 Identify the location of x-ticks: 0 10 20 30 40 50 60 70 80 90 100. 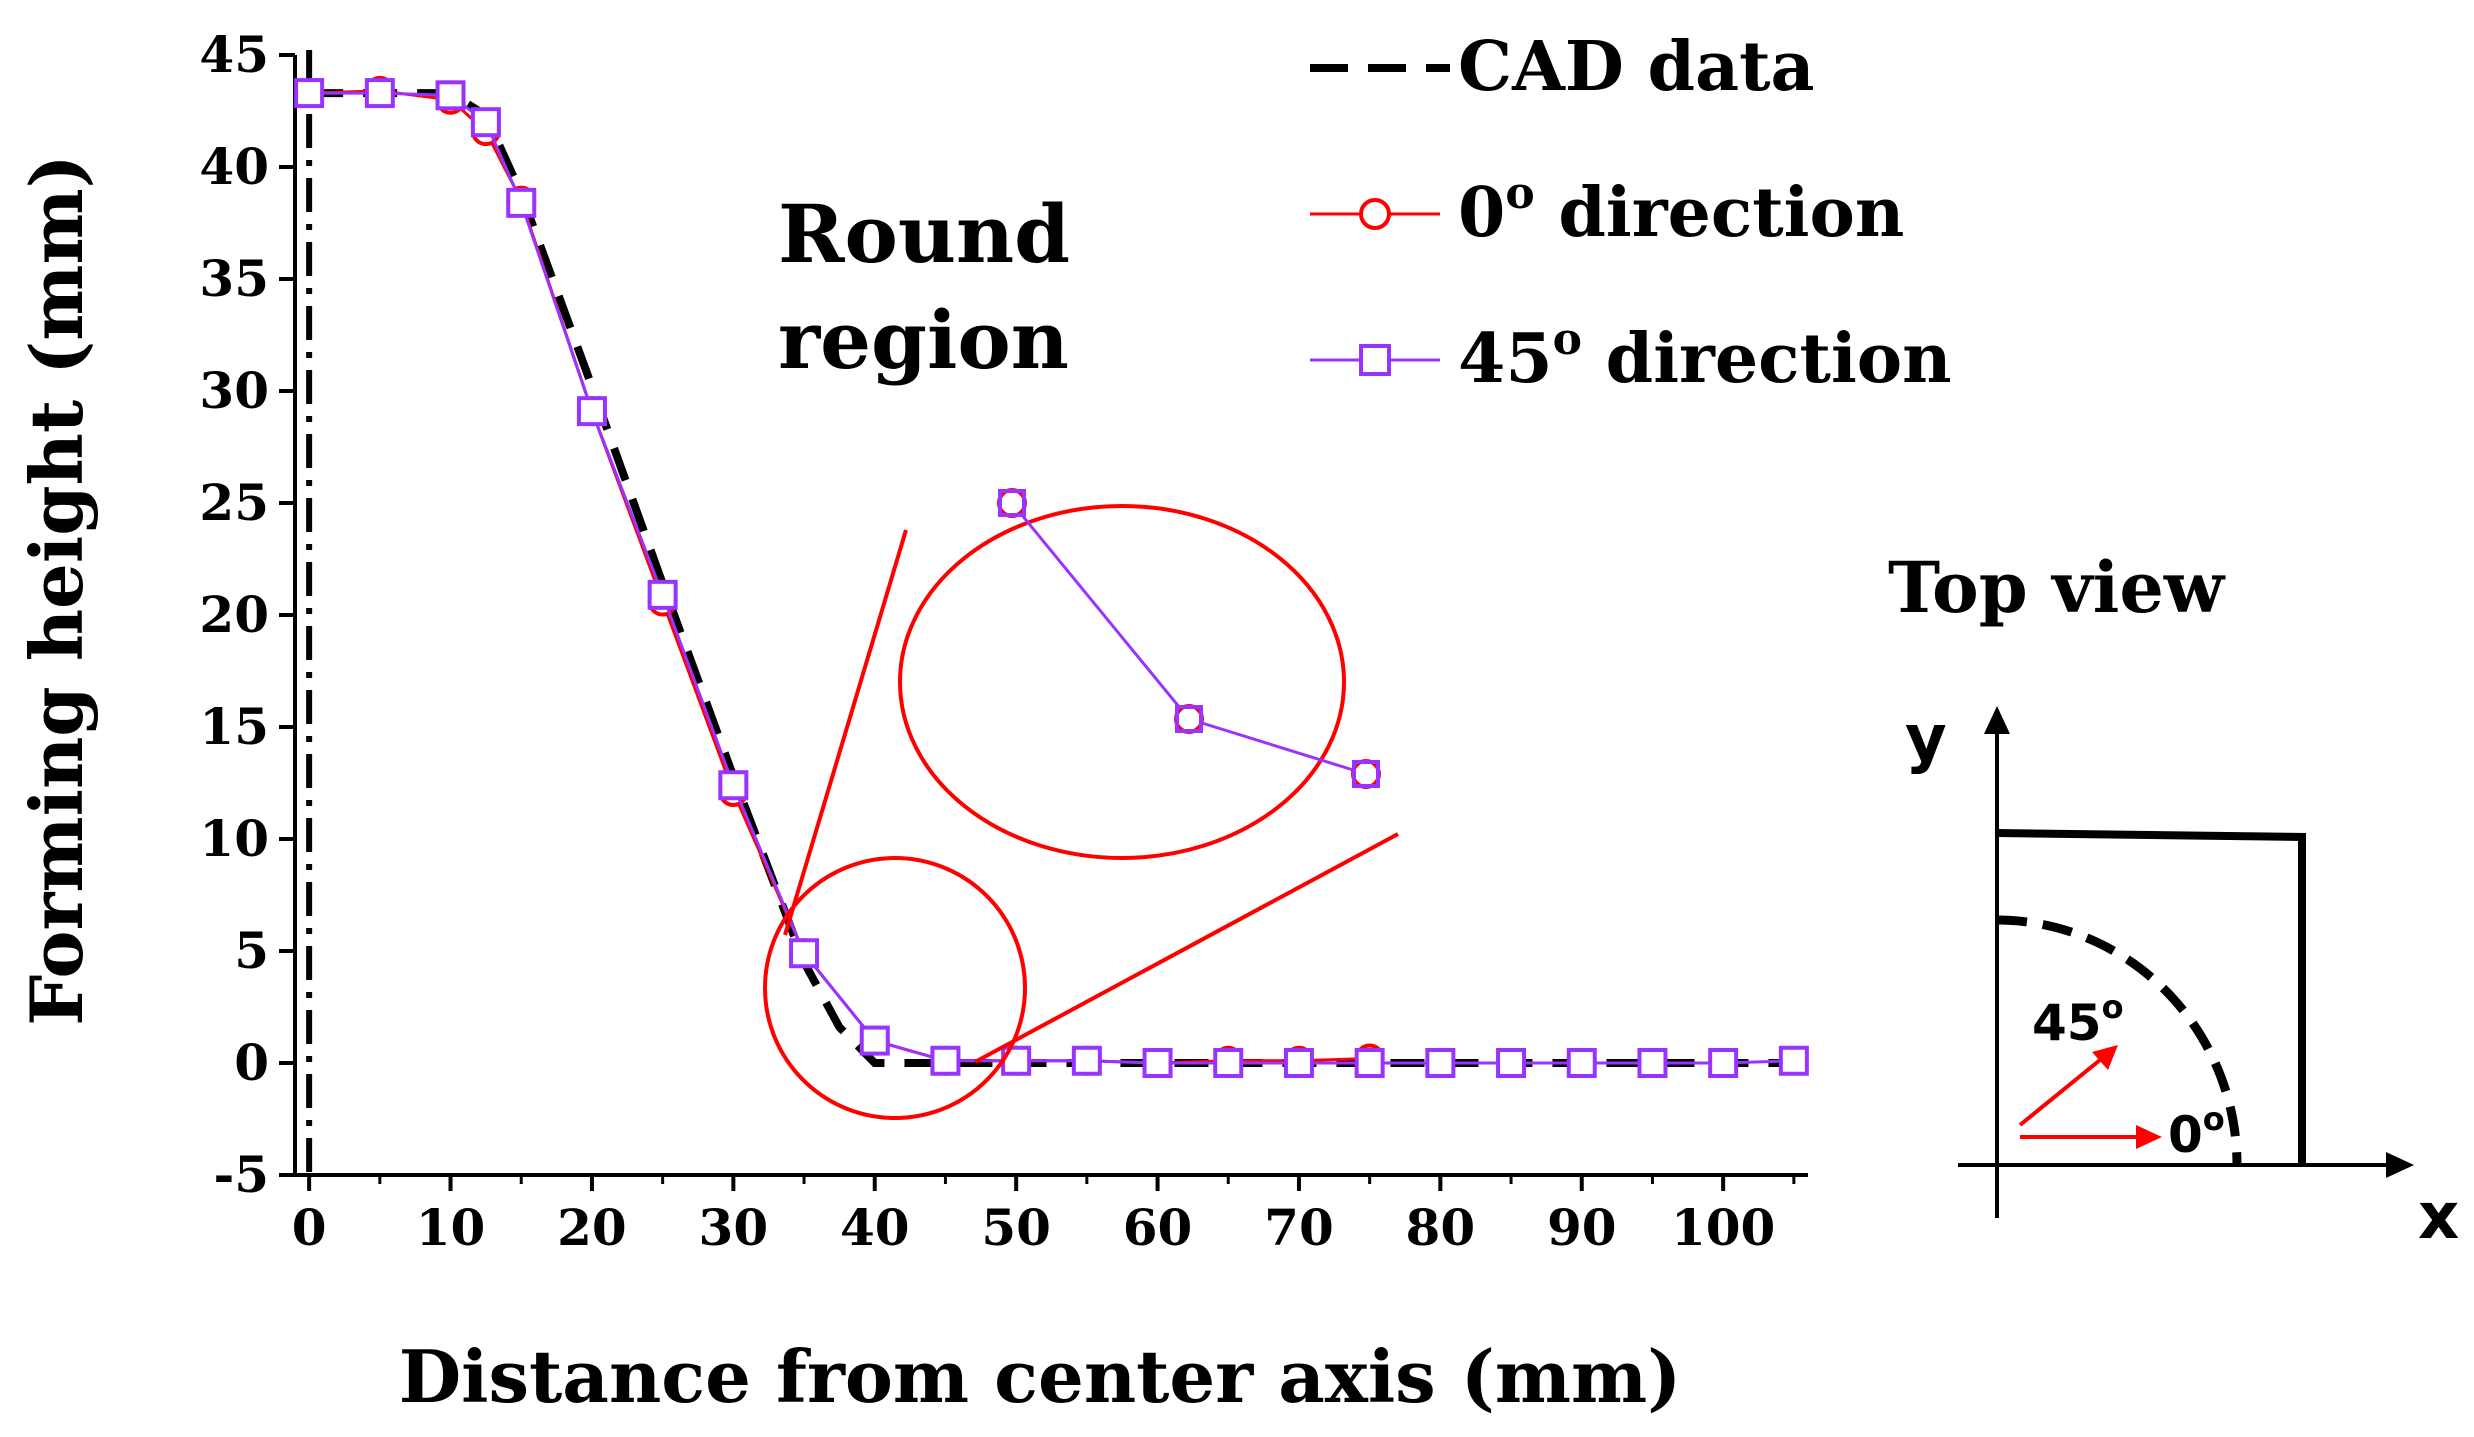
(1044, 1216).